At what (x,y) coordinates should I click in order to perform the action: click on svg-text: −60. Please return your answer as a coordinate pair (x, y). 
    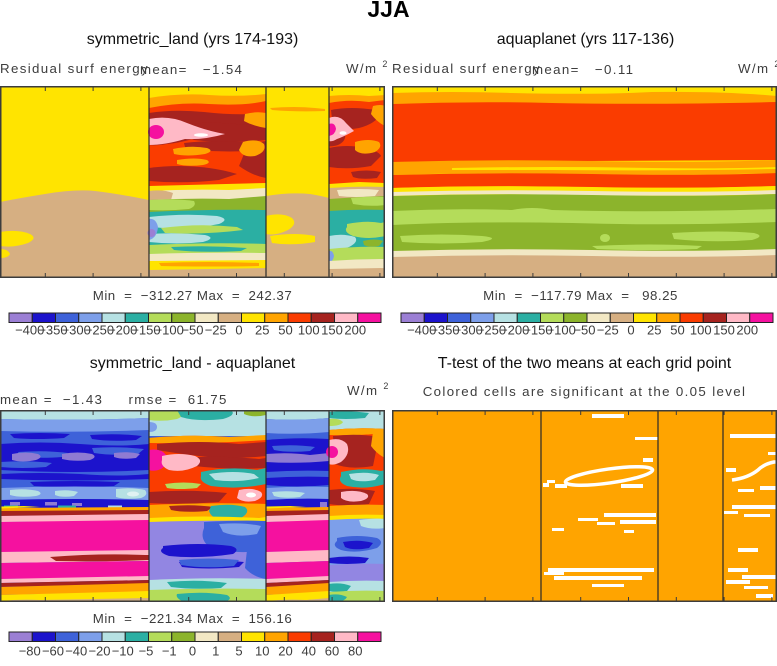
    Looking at the image, I should click on (53, 651).